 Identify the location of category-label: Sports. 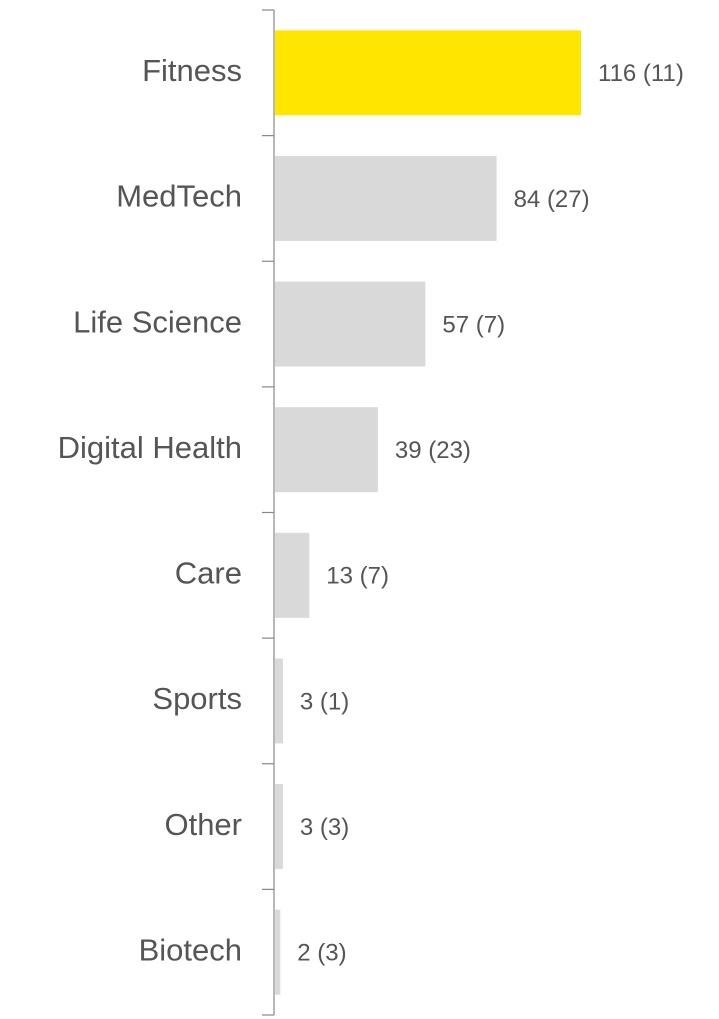
(197, 698).